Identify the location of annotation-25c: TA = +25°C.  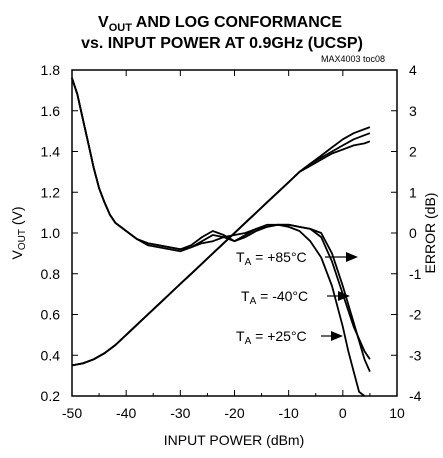
(271, 337).